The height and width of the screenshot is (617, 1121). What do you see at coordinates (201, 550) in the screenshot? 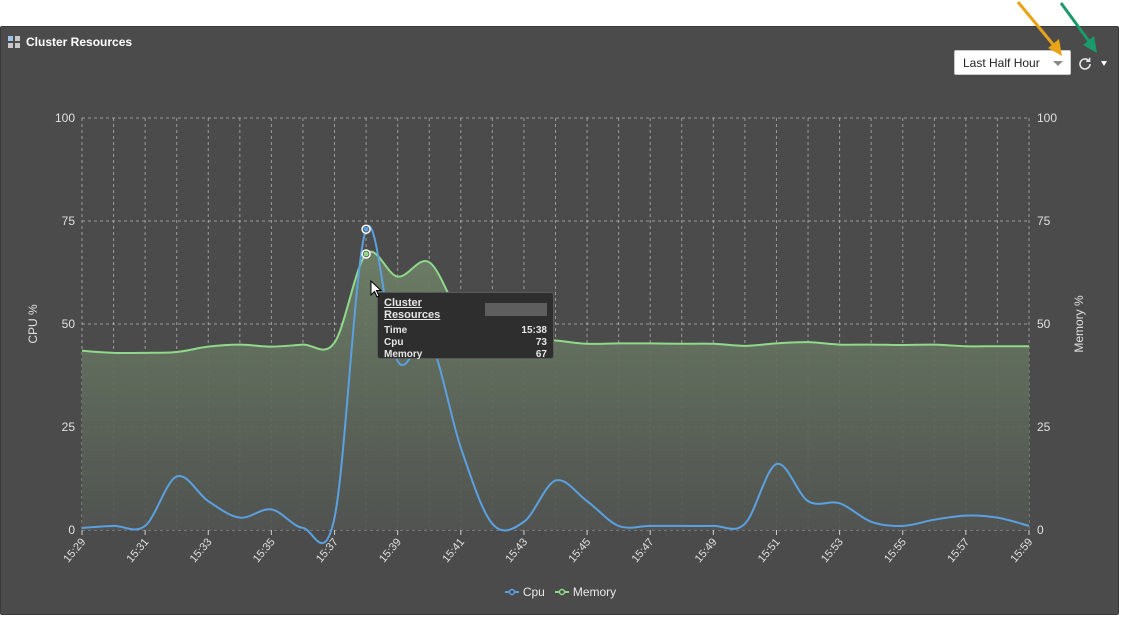
I see `x-tick-label: 15:33` at bounding box center [201, 550].